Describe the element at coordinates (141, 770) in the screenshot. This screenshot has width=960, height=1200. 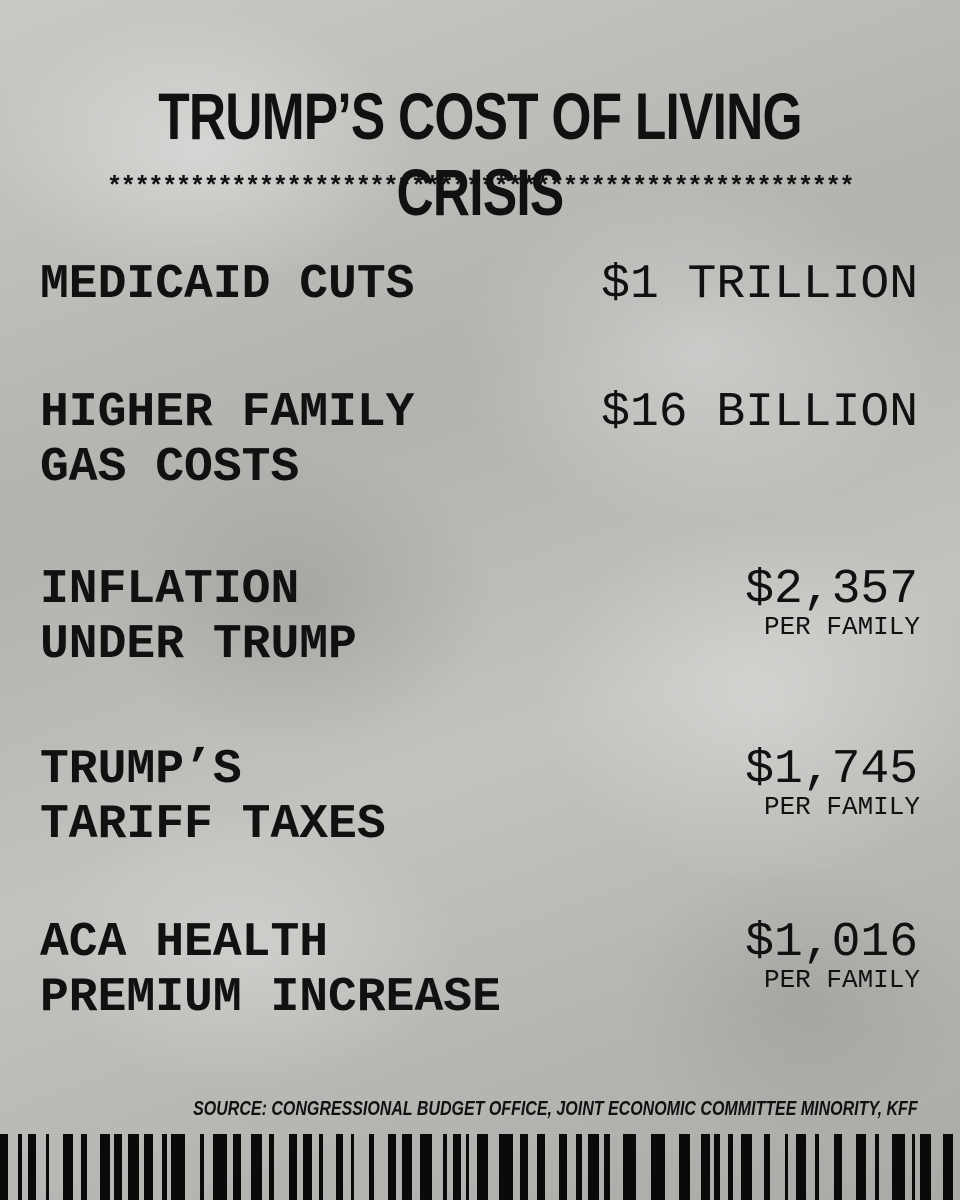
I see `item-label: TRUMP’S` at that location.